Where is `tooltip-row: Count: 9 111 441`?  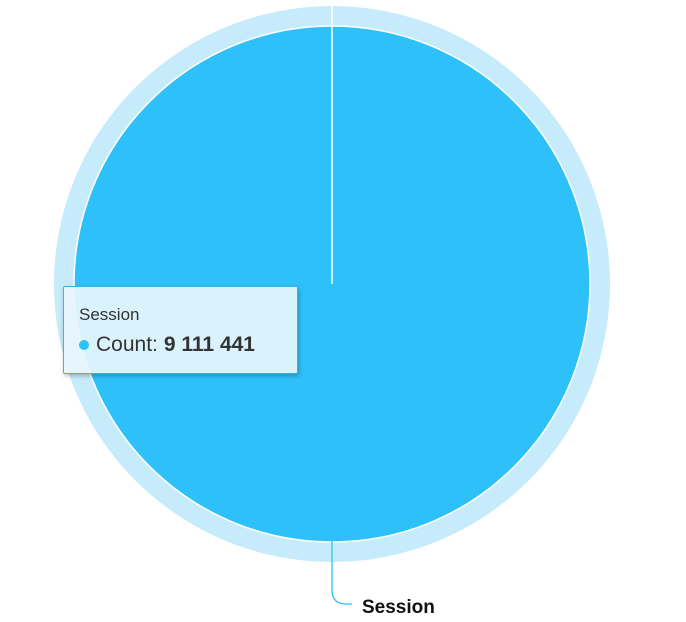
tooltip-row: Count: 9 111 441 is located at coordinates (188, 345).